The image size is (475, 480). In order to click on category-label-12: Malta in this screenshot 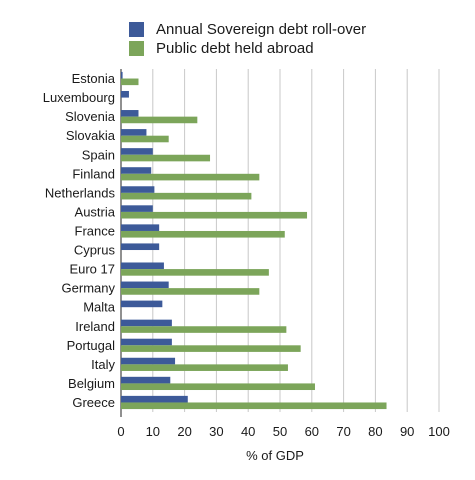, I will do `click(99, 307)`.